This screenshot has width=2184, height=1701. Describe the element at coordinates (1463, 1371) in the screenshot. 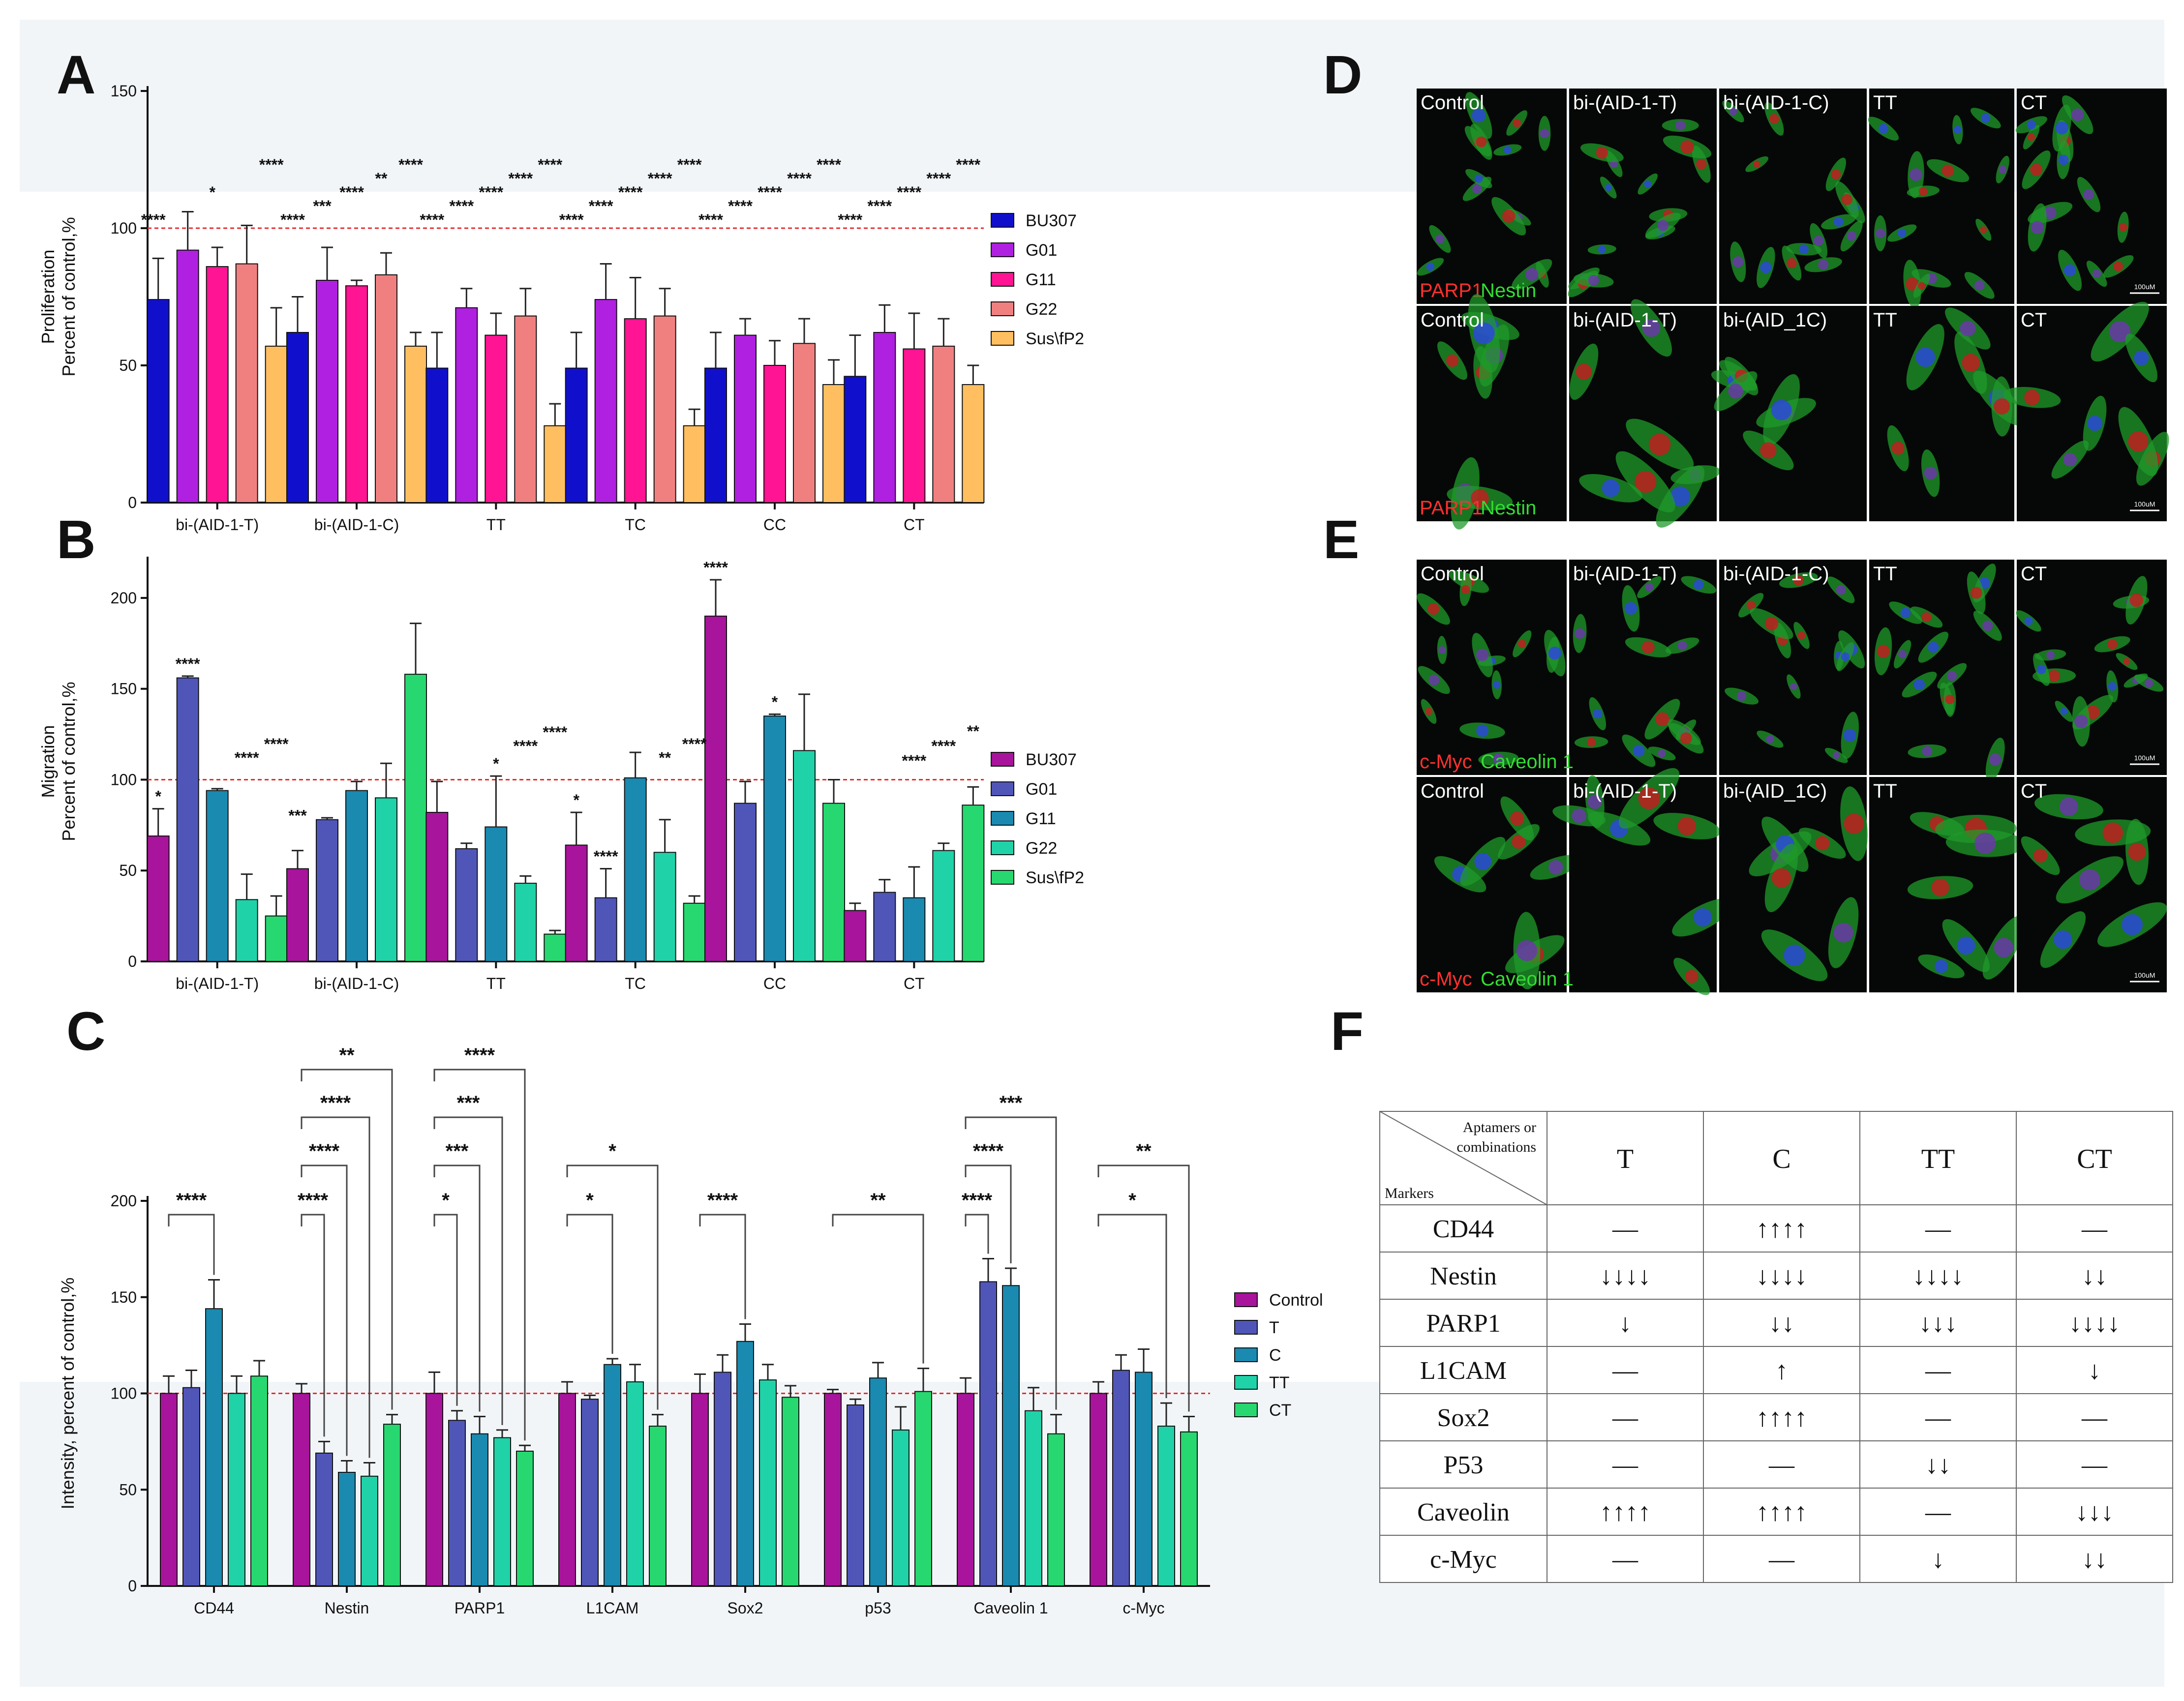

I see `table-row-marker: L1CAM` at that location.